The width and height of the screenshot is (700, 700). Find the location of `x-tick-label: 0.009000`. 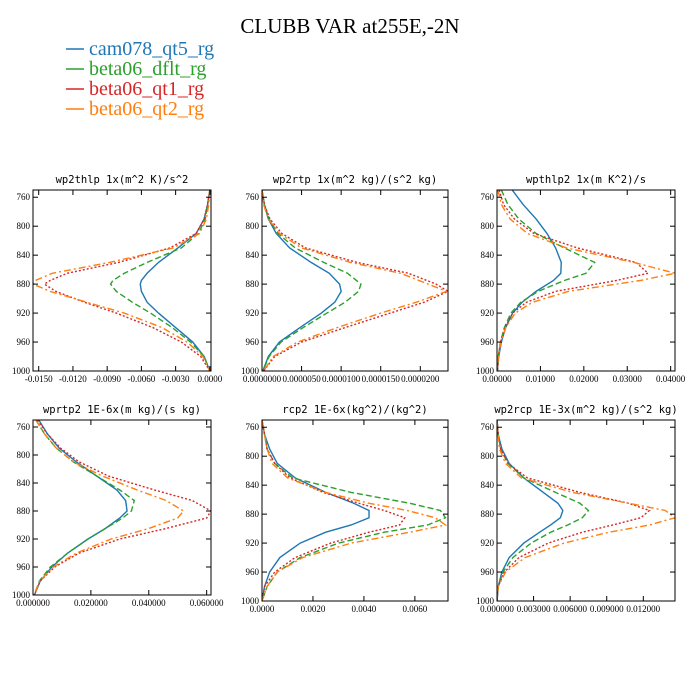

x-tick-label: 0.009000 is located at coordinates (607, 609).